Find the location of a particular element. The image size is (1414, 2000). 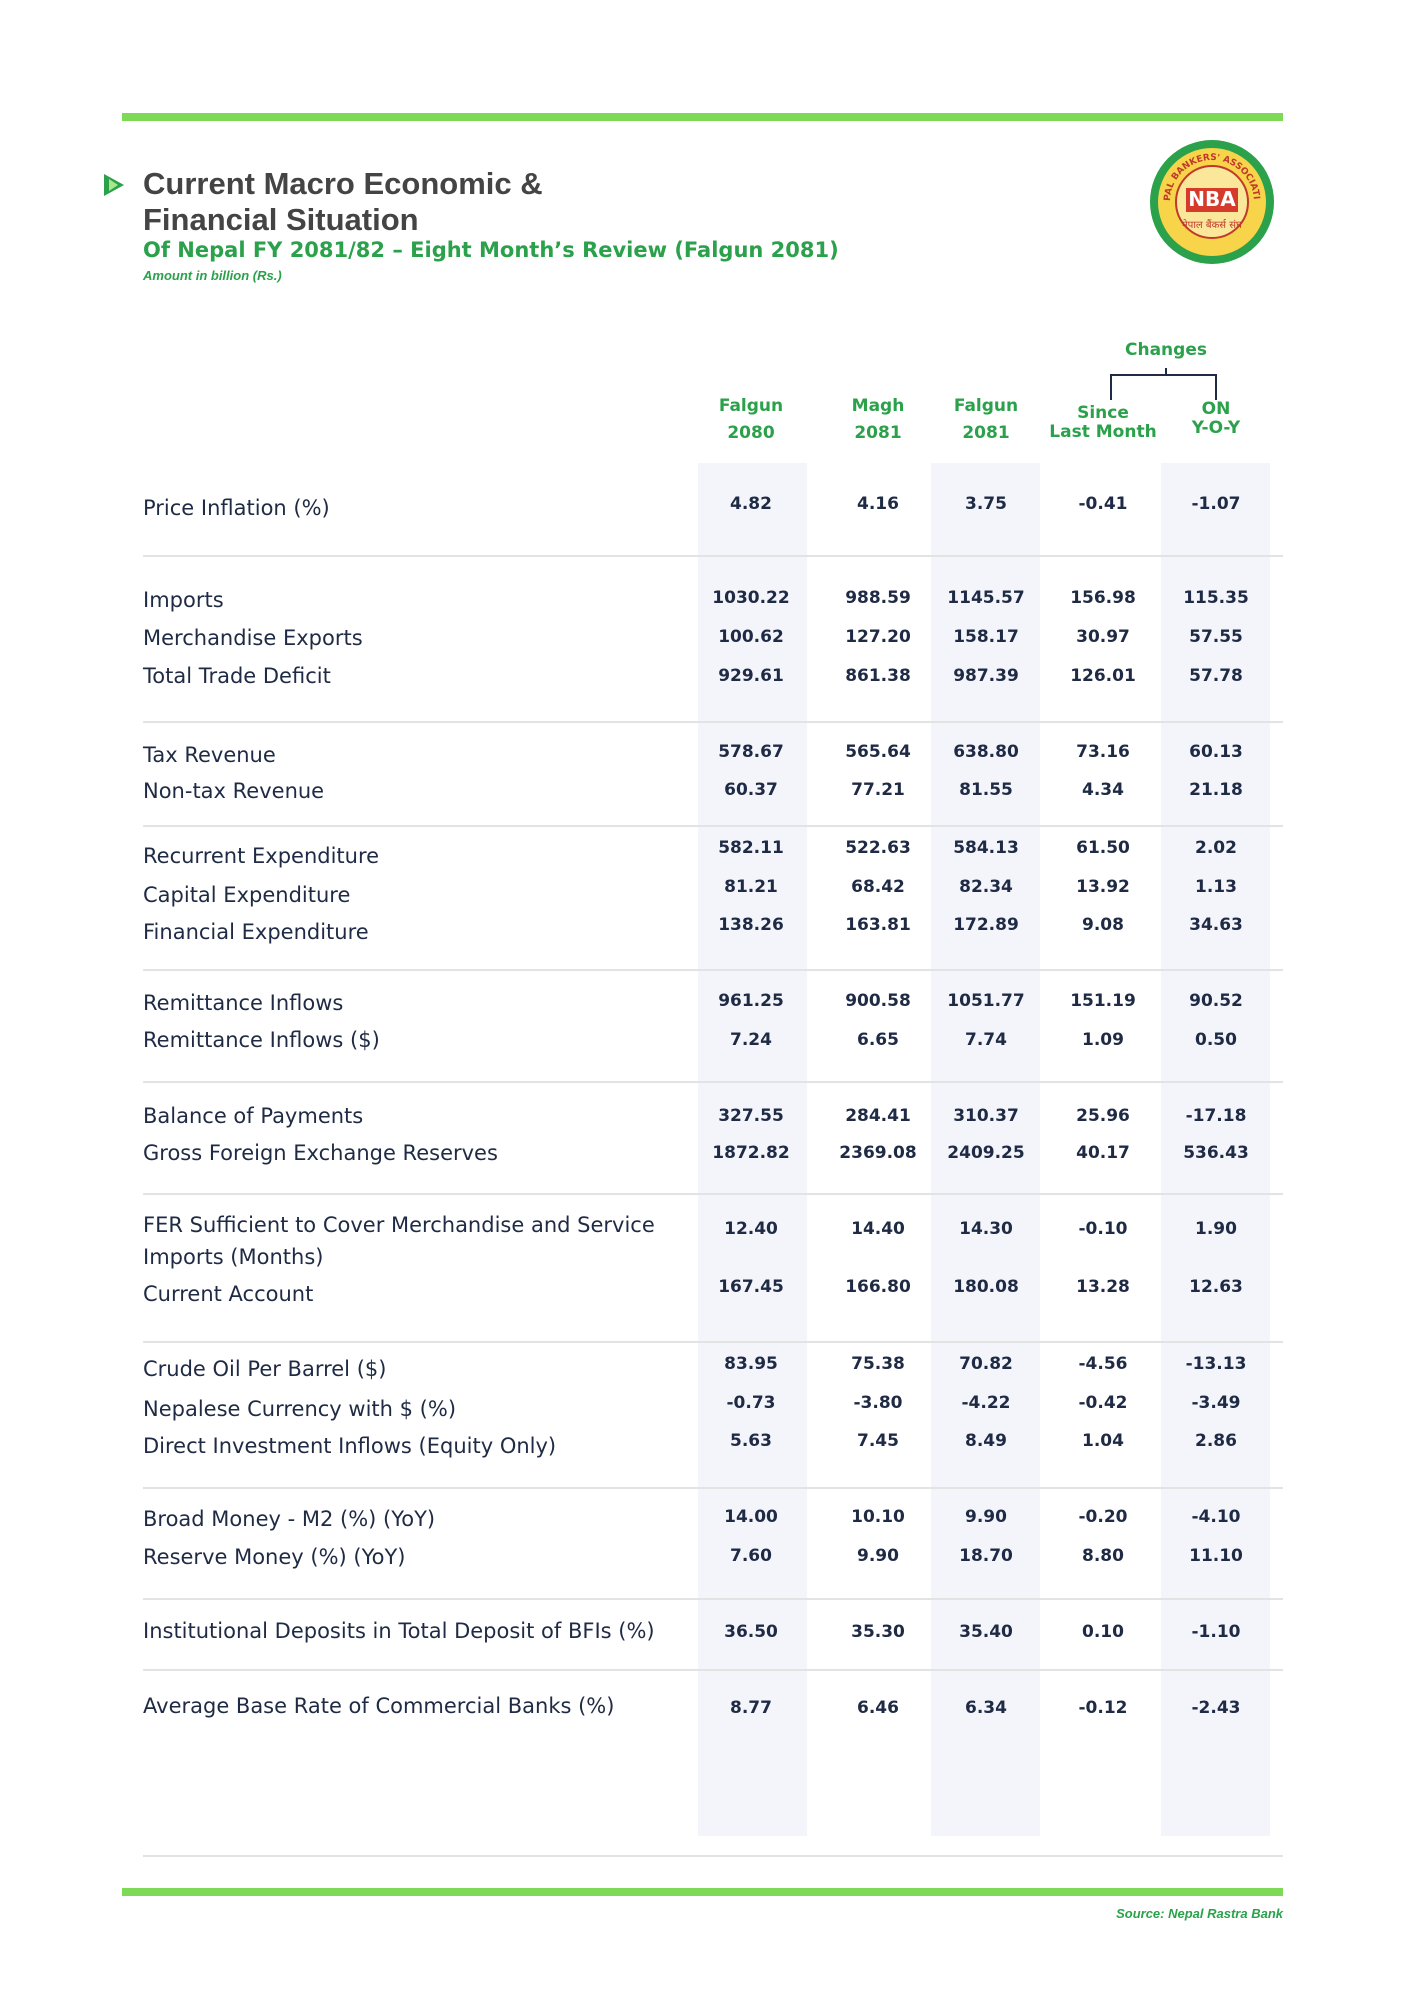

column-header: 2080 is located at coordinates (751, 433).